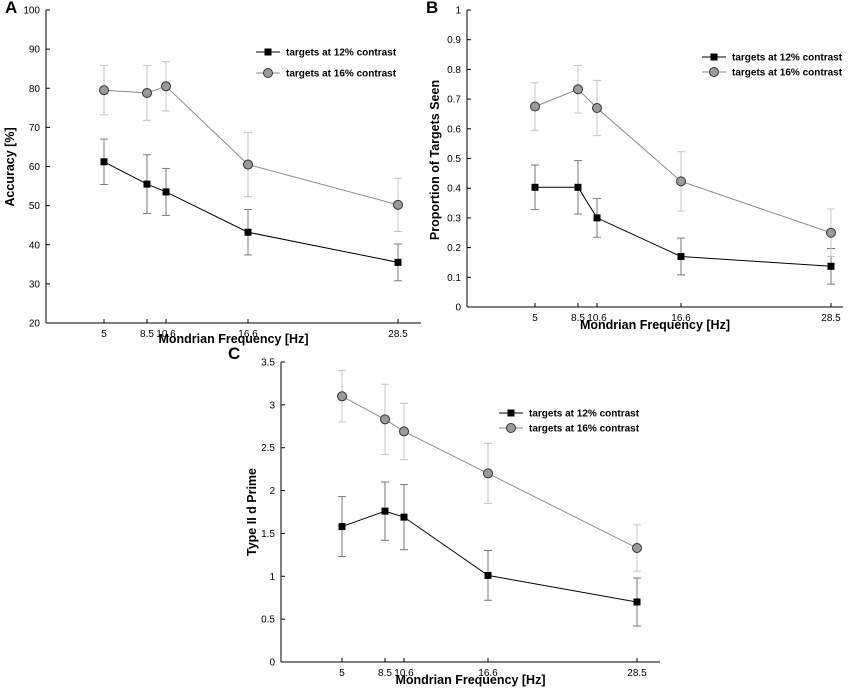 The image size is (851, 690). I want to click on panel-a-series-12pct-line, so click(251, 212).